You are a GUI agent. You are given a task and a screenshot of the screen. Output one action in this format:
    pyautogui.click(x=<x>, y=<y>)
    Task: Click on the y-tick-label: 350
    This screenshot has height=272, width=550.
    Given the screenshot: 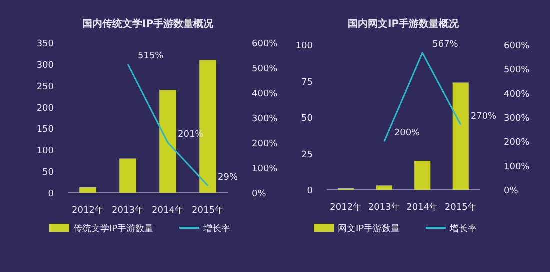 What is the action you would take?
    pyautogui.click(x=45, y=45)
    